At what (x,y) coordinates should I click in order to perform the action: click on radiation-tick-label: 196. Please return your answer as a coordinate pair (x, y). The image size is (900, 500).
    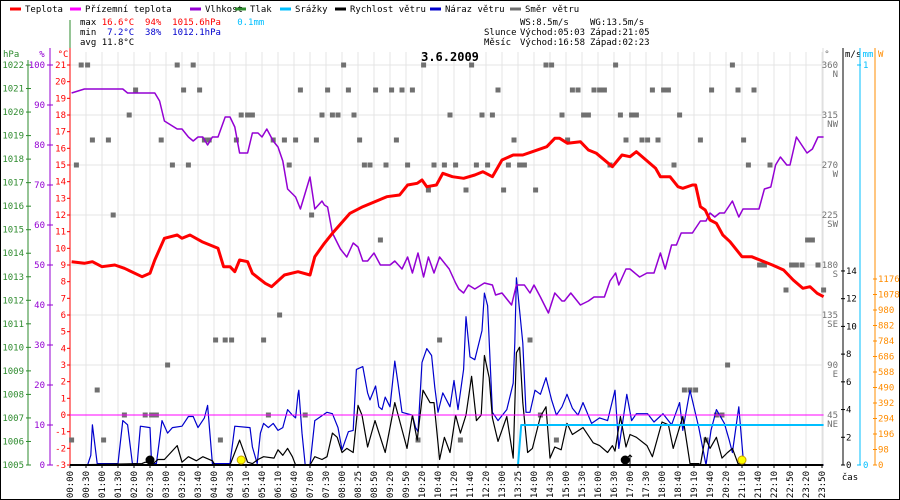
    Looking at the image, I should click on (886, 435).